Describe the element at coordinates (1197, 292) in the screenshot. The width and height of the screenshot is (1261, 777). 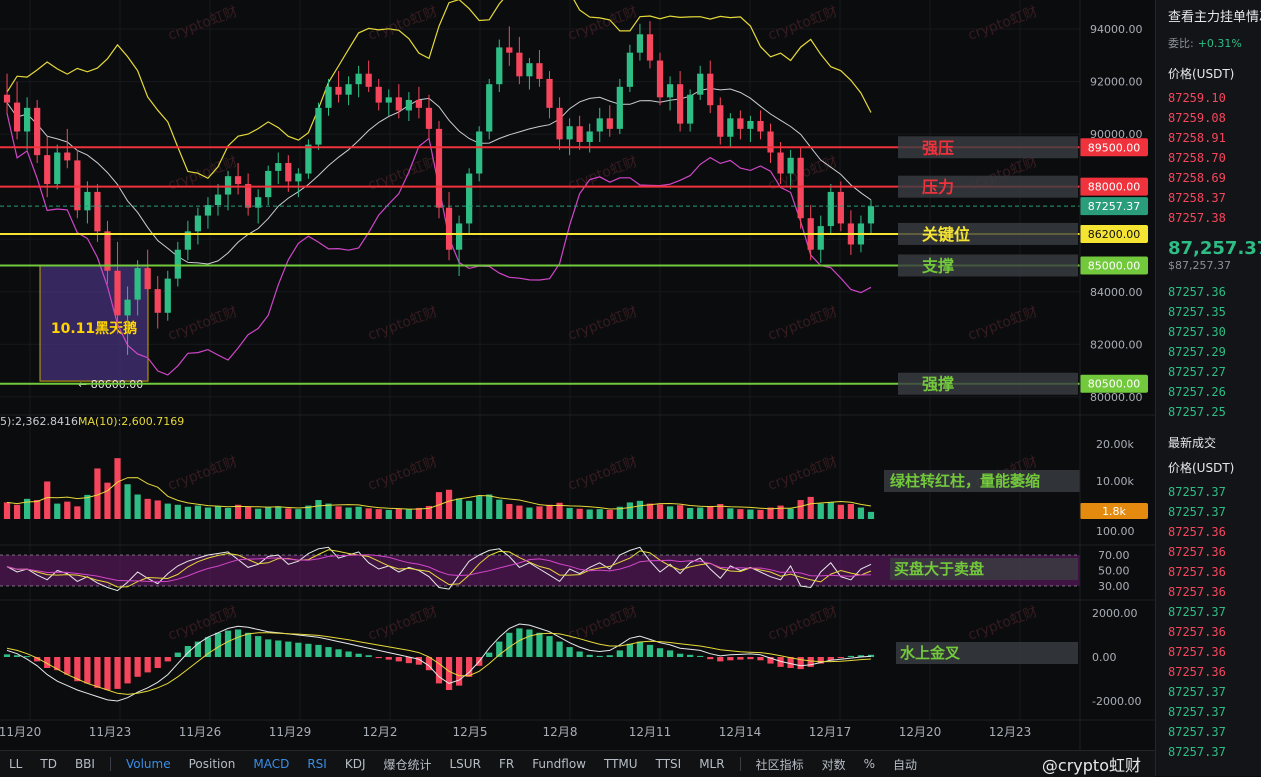
I see `bid-row: 87257.36` at that location.